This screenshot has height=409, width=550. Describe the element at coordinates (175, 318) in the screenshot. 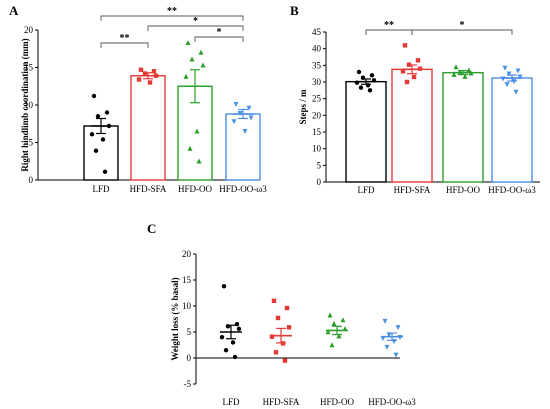

I see `y-axis-label: Weight loss (% basal)` at that location.